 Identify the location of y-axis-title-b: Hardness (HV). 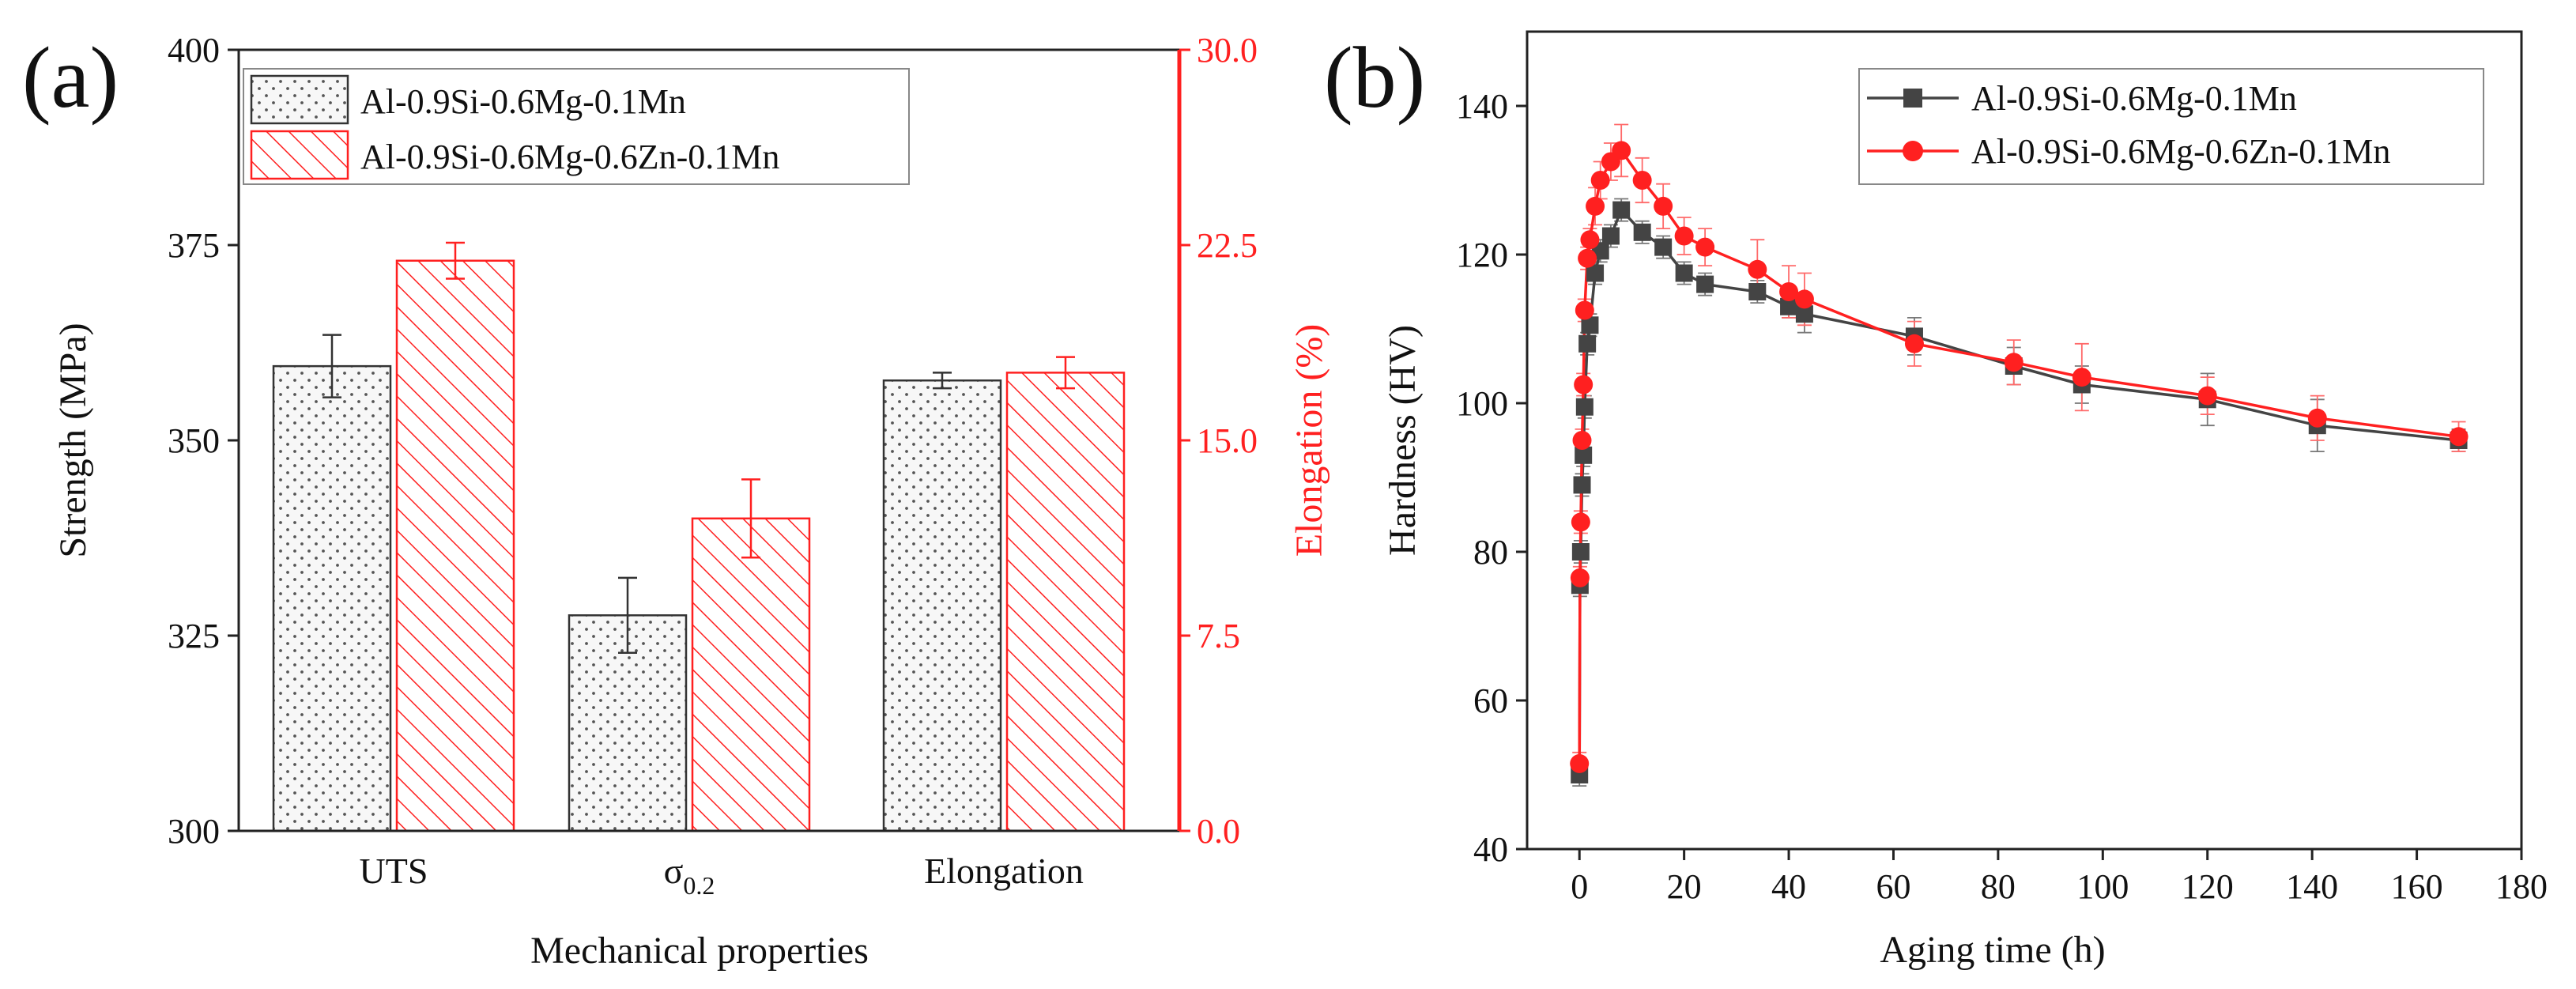
(1403, 440).